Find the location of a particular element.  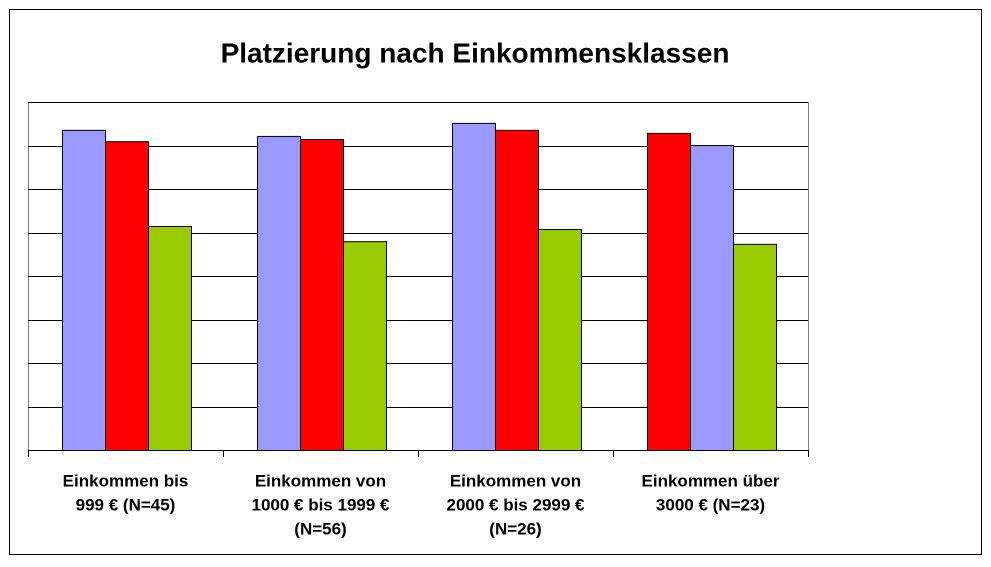

x-tick-label: Einkommen über is located at coordinates (711, 480).